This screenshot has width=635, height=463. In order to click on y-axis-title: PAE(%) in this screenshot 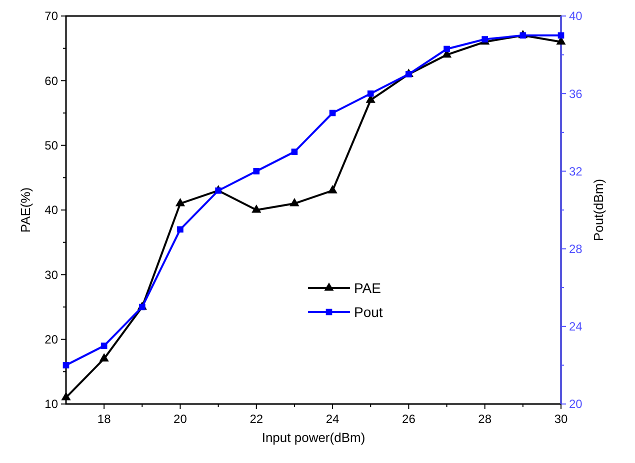, I will do `click(25, 210)`.